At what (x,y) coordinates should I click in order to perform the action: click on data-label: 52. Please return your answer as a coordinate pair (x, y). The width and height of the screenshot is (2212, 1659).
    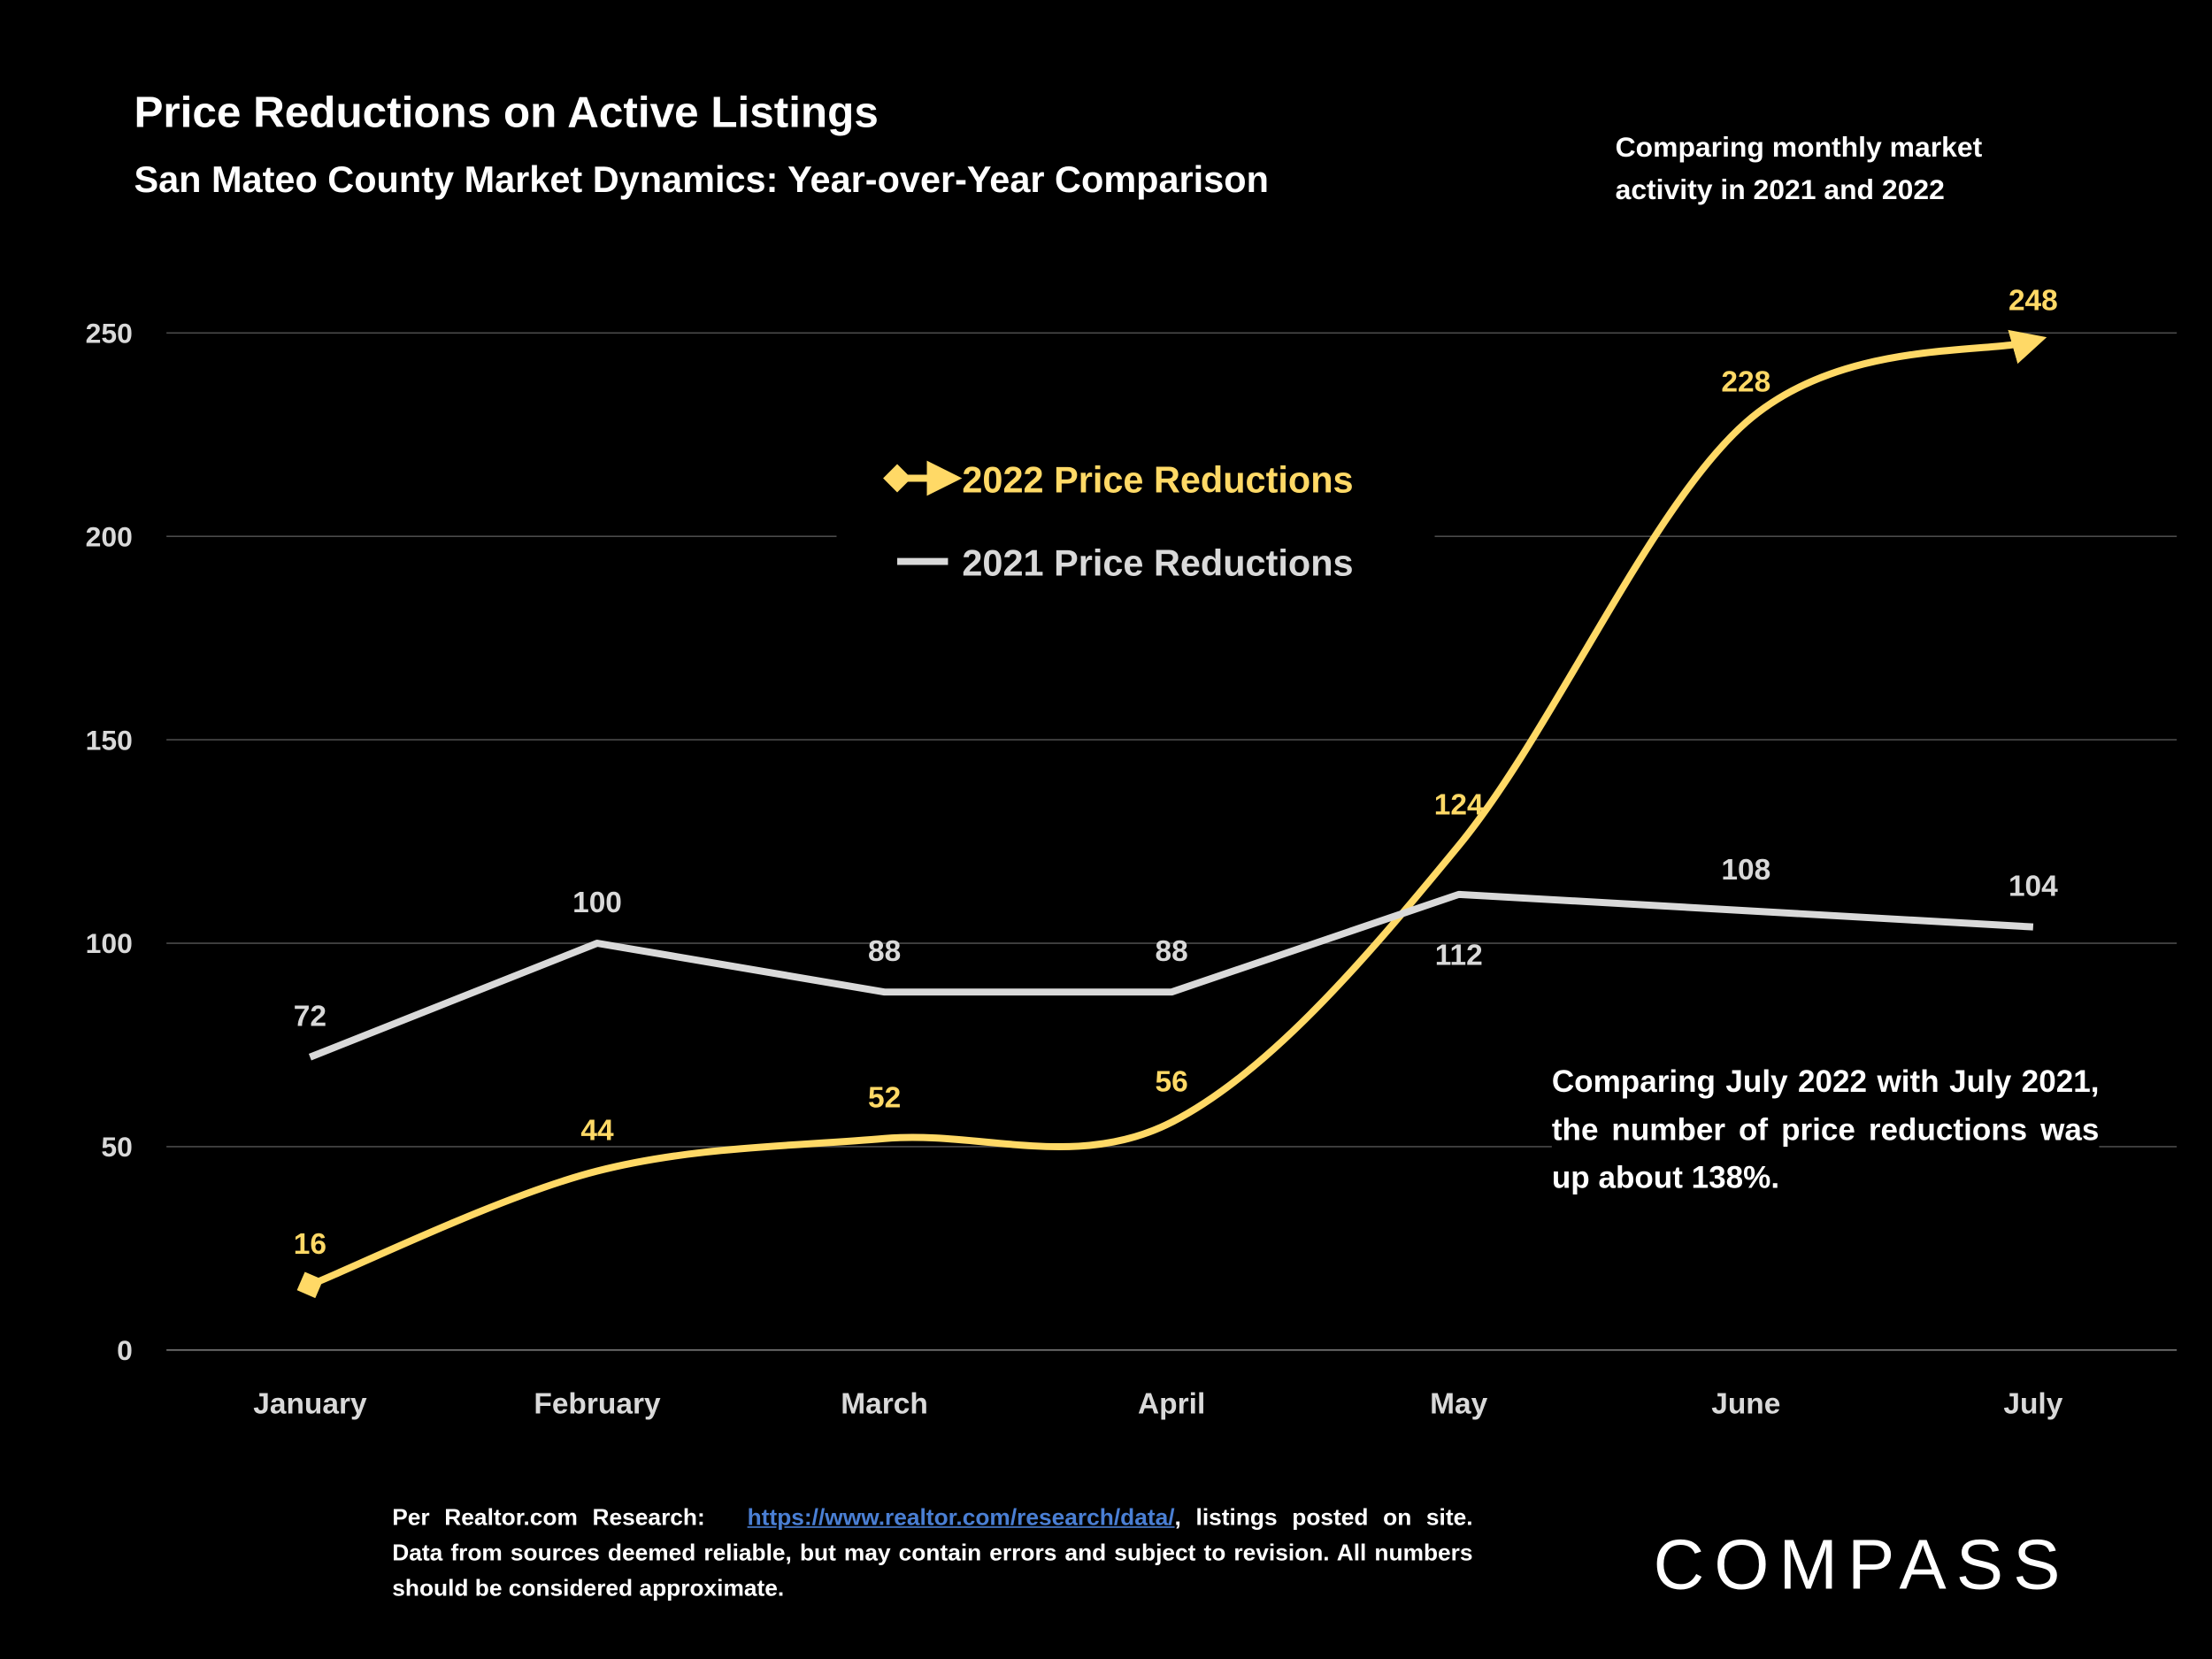
    Looking at the image, I should click on (885, 1099).